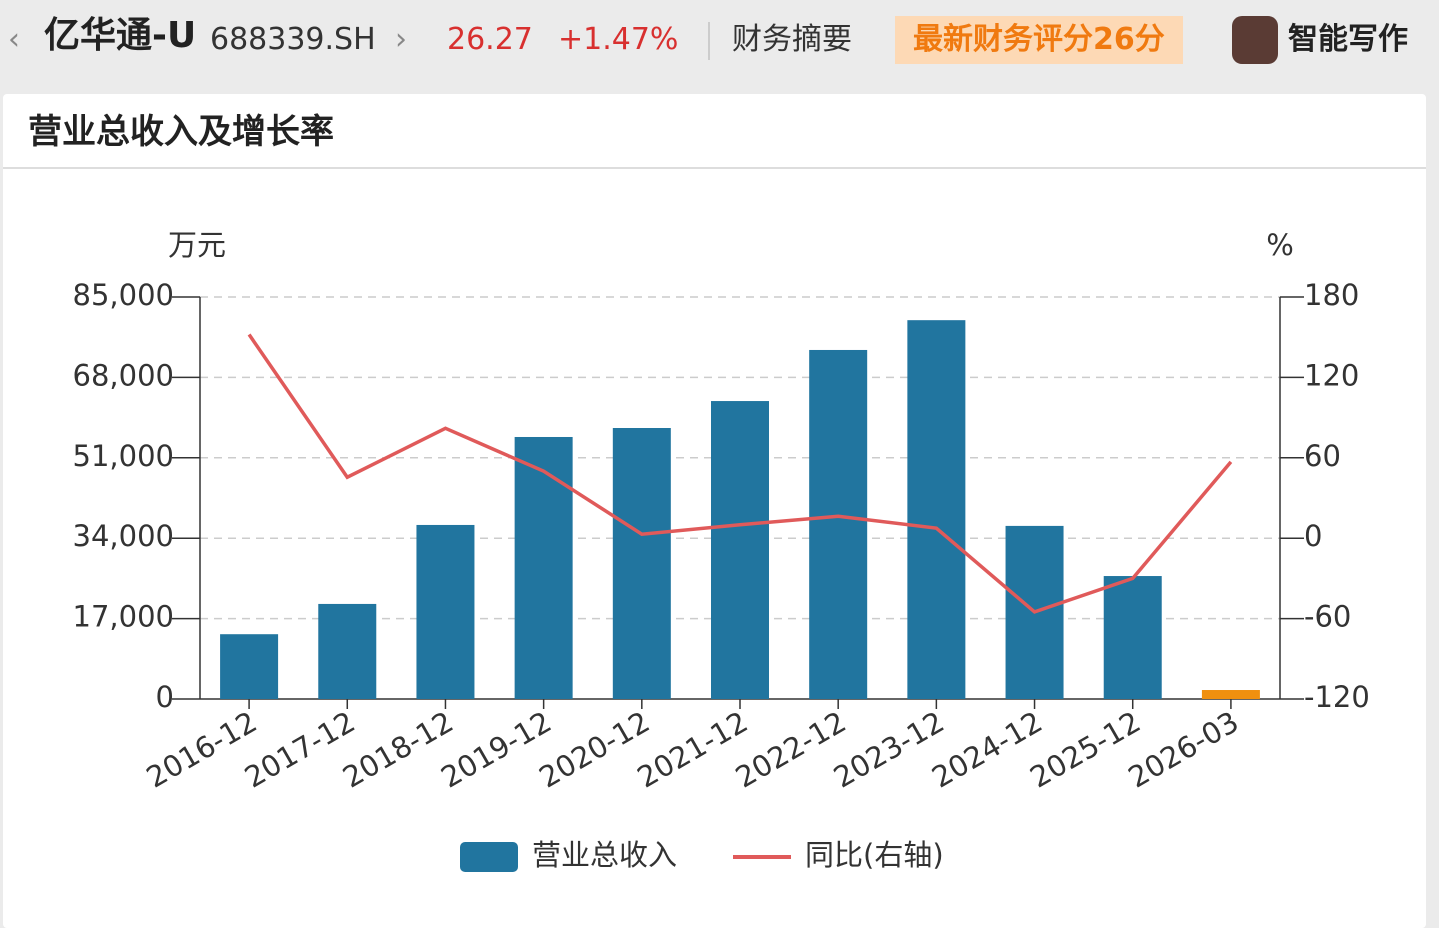 The height and width of the screenshot is (928, 1439). What do you see at coordinates (202, 750) in the screenshot?
I see `x-tick-label: 2016-12` at bounding box center [202, 750].